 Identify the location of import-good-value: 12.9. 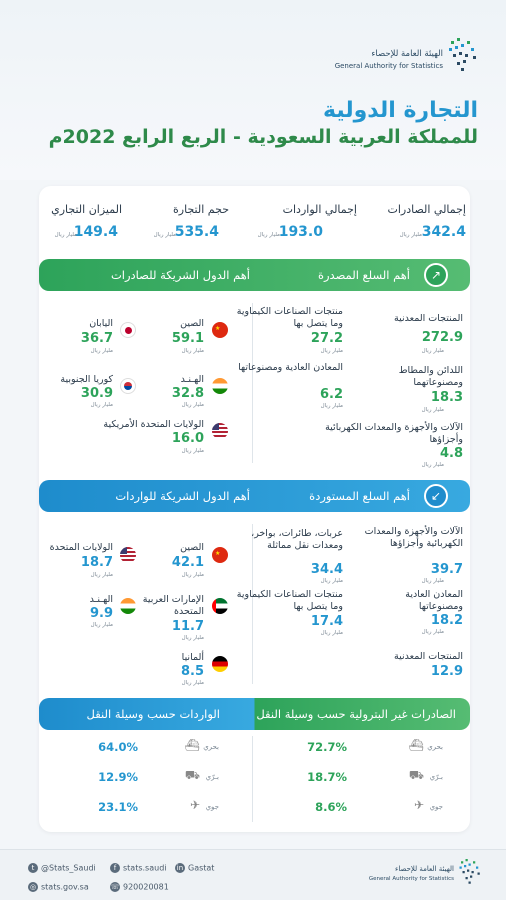
(446, 671).